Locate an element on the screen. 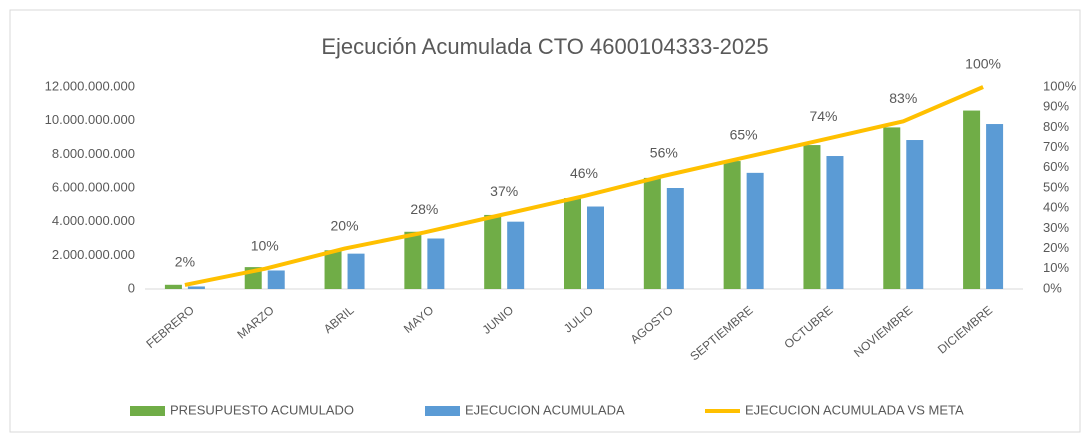  y2-tick-label: 0% is located at coordinates (1052, 287).